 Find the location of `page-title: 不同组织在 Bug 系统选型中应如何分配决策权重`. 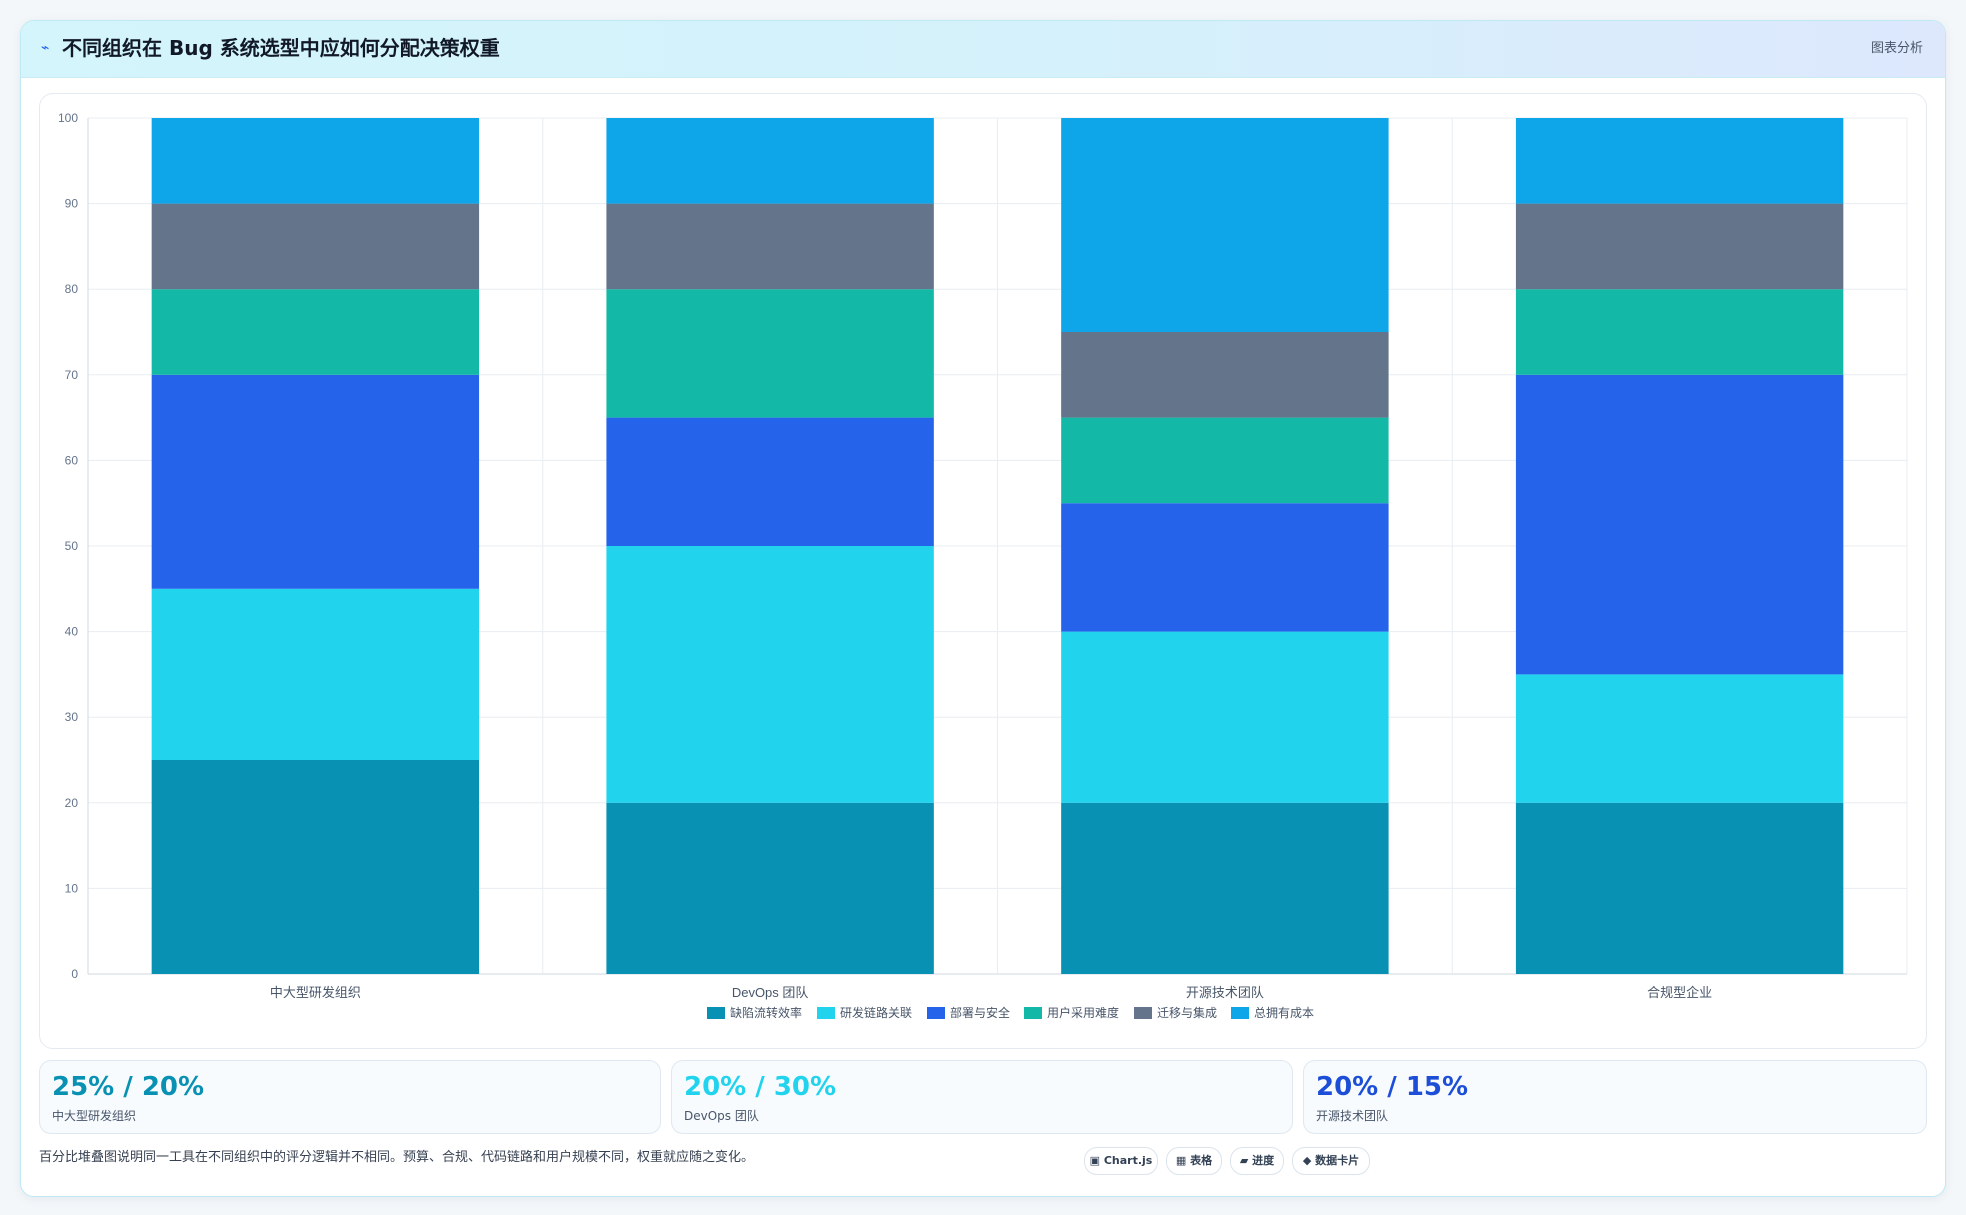

page-title: 不同组织在 Bug 系统选型中应如何分配决策权重 is located at coordinates (281, 48).